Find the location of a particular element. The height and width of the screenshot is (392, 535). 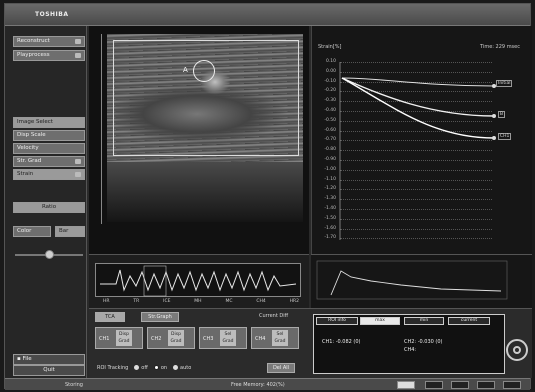

image-select-label: Image Select is located at coordinates (35, 122).